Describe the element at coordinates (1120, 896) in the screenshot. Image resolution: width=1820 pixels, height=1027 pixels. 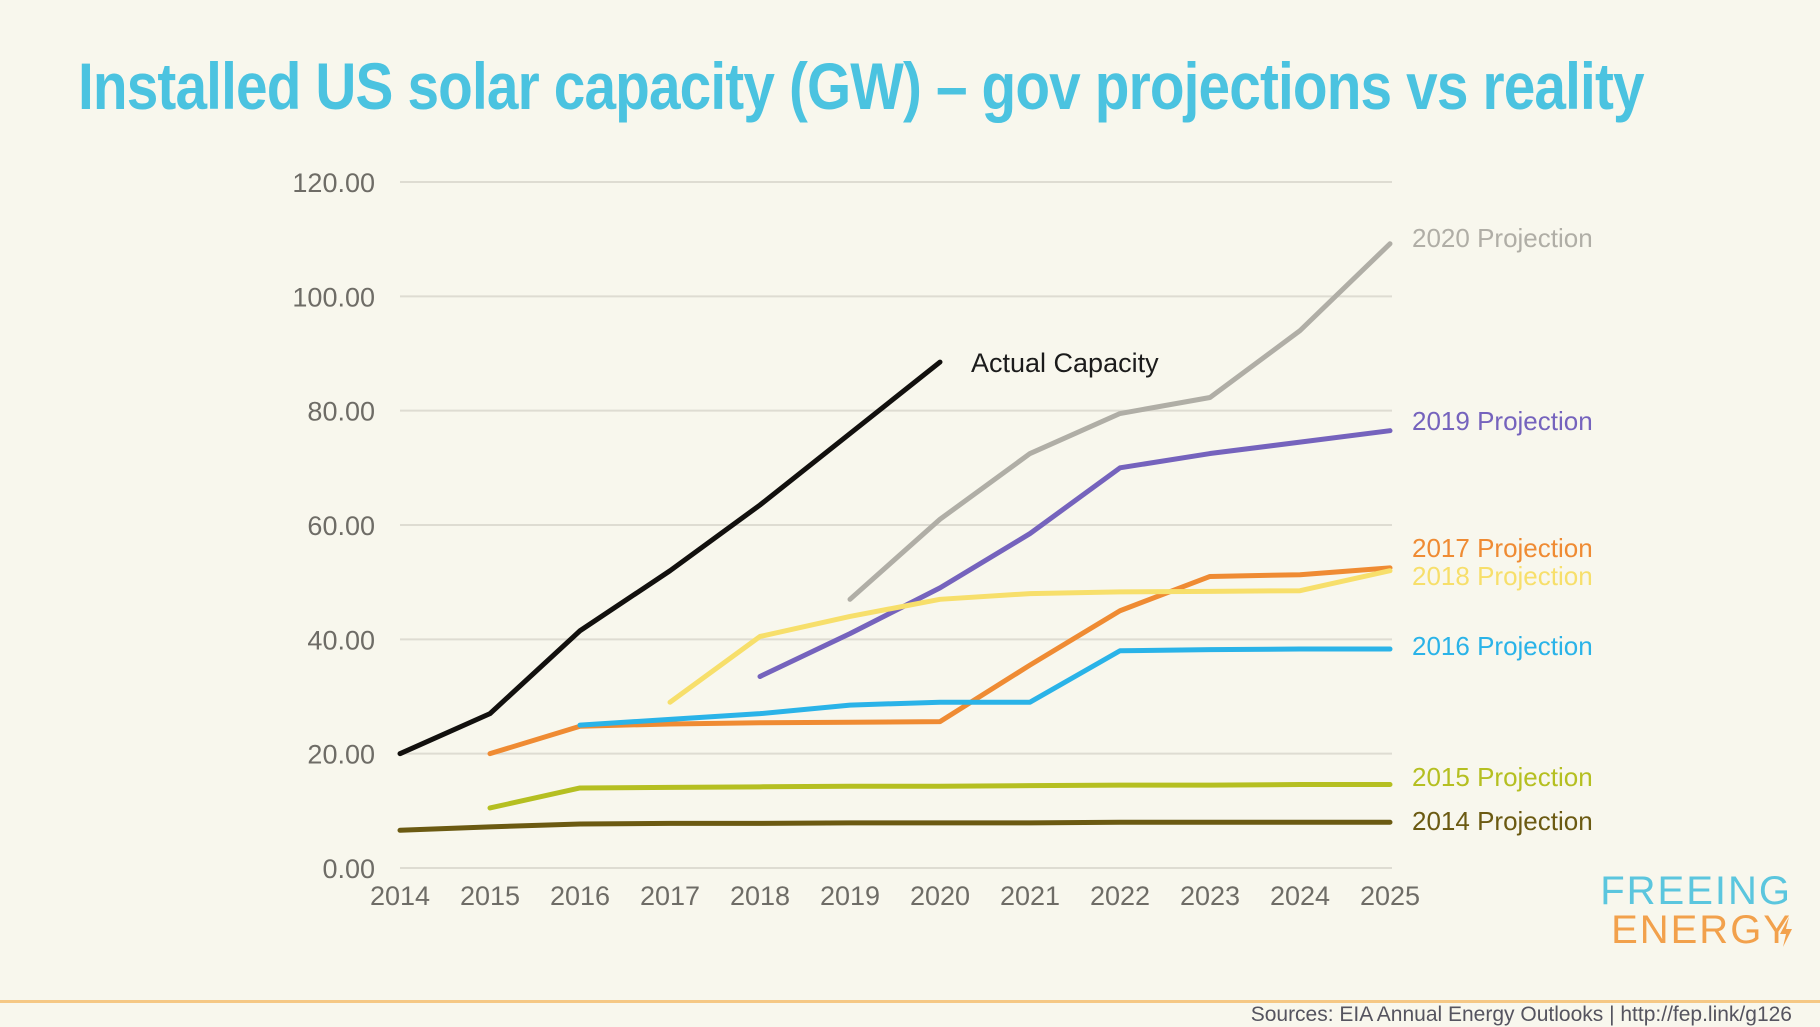
I see `x-tick-label: 2022` at that location.